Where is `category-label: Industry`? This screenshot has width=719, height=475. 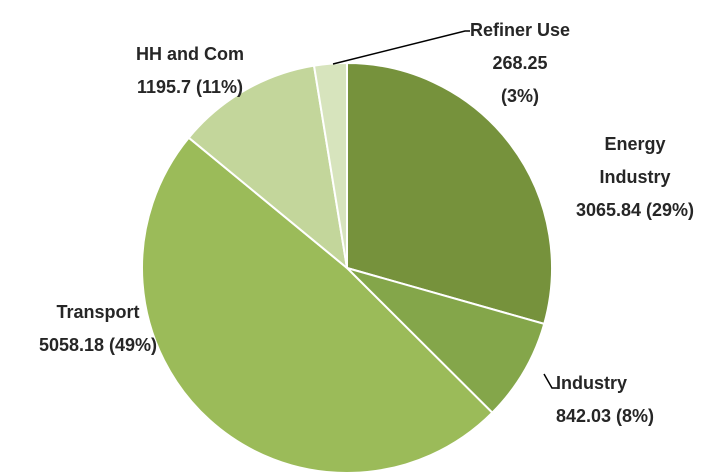
category-label: Industry is located at coordinates (592, 383).